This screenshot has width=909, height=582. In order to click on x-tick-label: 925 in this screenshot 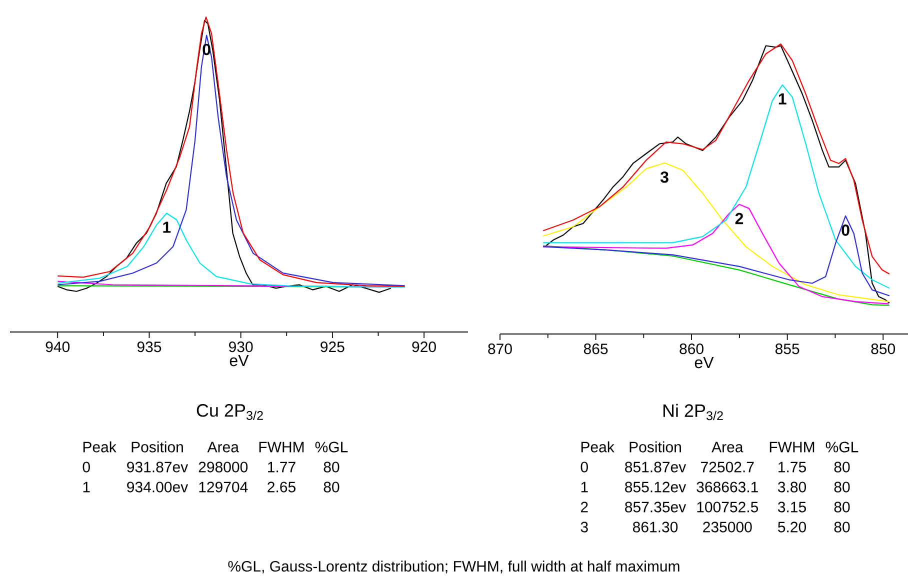, I will do `click(332, 347)`.